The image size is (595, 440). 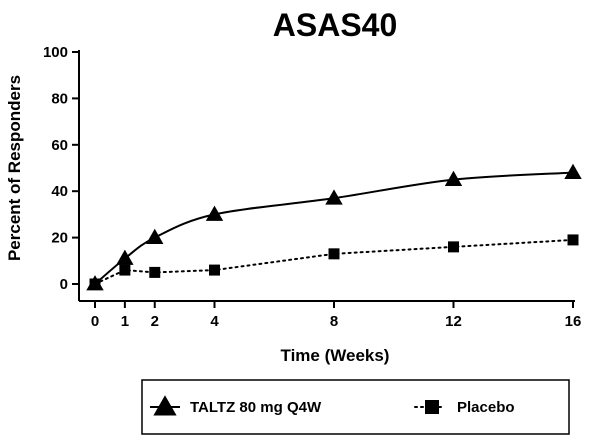 I want to click on legend: TALTZ 80 mg Q4W Placebo, so click(x=355, y=407).